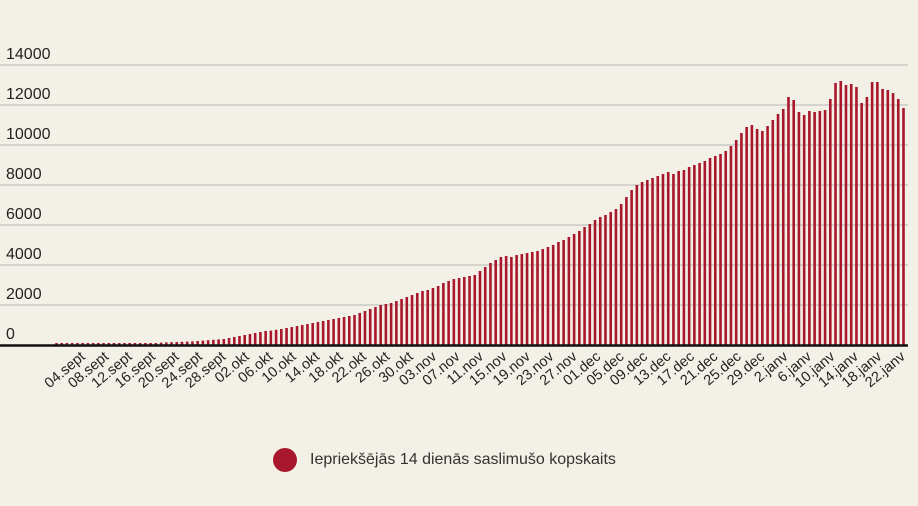 The width and height of the screenshot is (918, 506). What do you see at coordinates (28, 134) in the screenshot?
I see `y-tick-label: 10000` at bounding box center [28, 134].